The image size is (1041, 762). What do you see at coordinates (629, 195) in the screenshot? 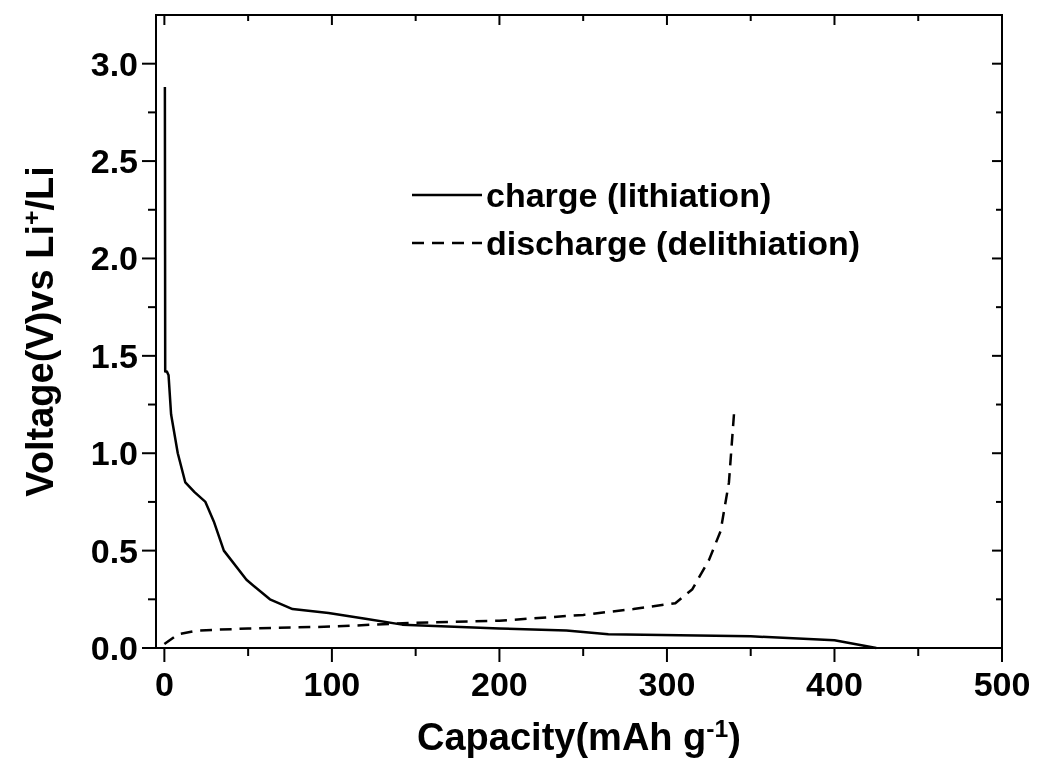
I see `legend-label: charge (lithiation)` at bounding box center [629, 195].